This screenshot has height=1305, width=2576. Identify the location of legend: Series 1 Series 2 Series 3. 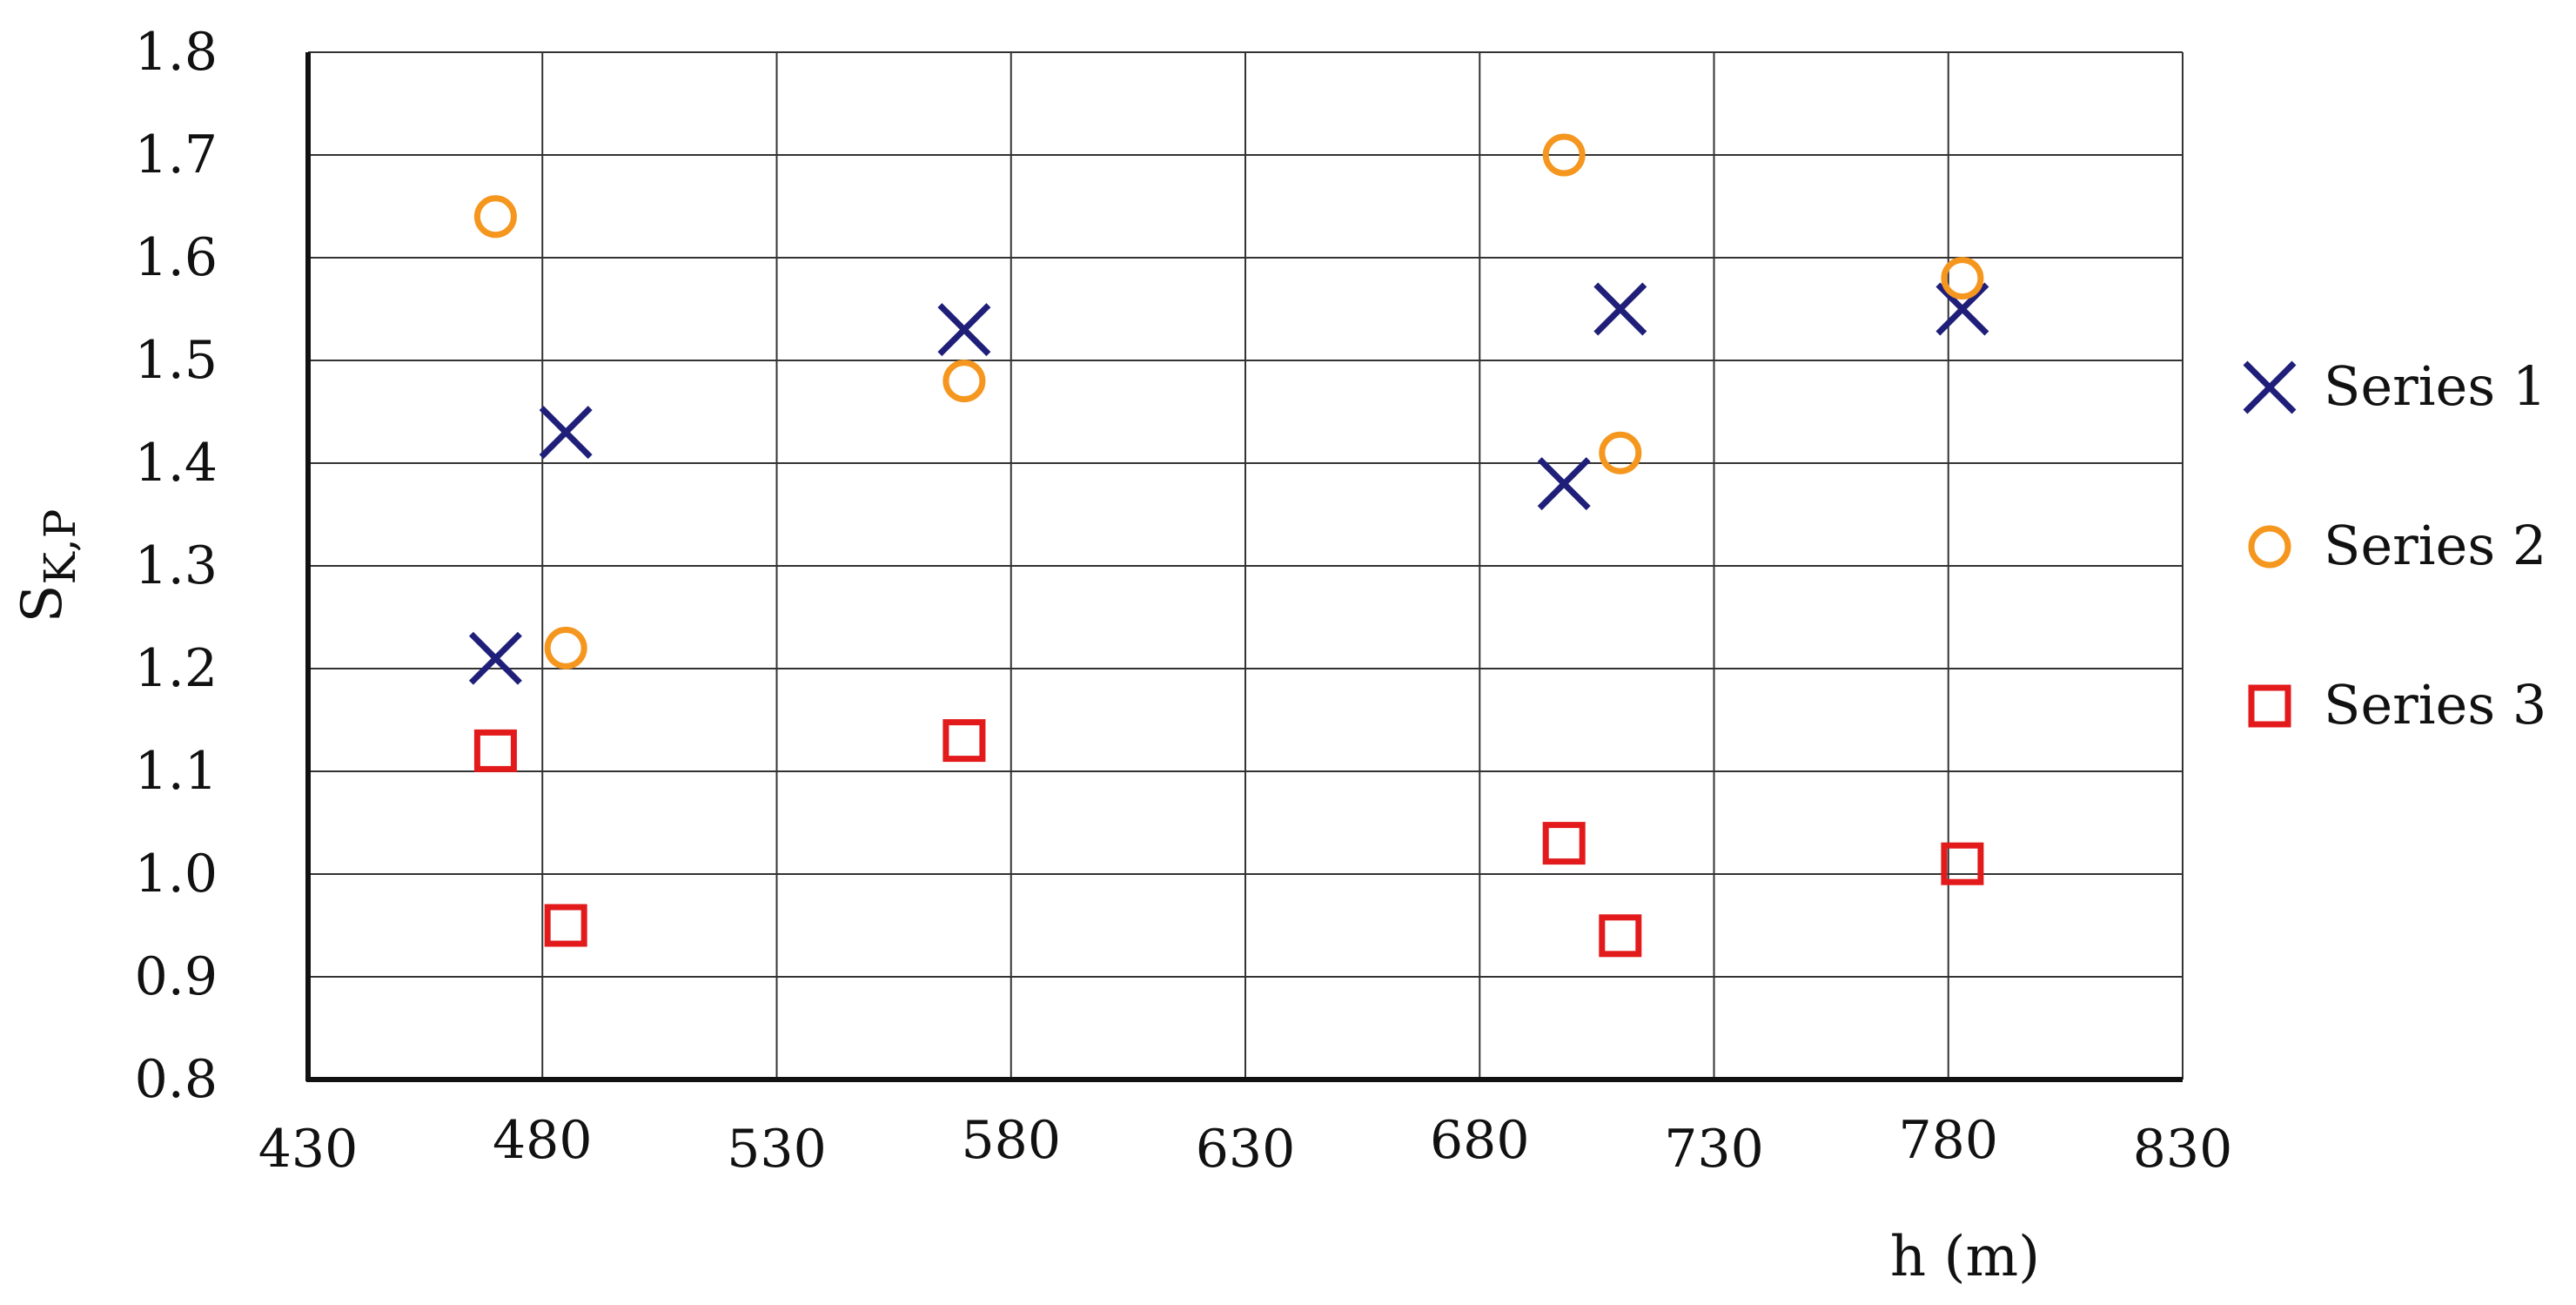
(2394, 546).